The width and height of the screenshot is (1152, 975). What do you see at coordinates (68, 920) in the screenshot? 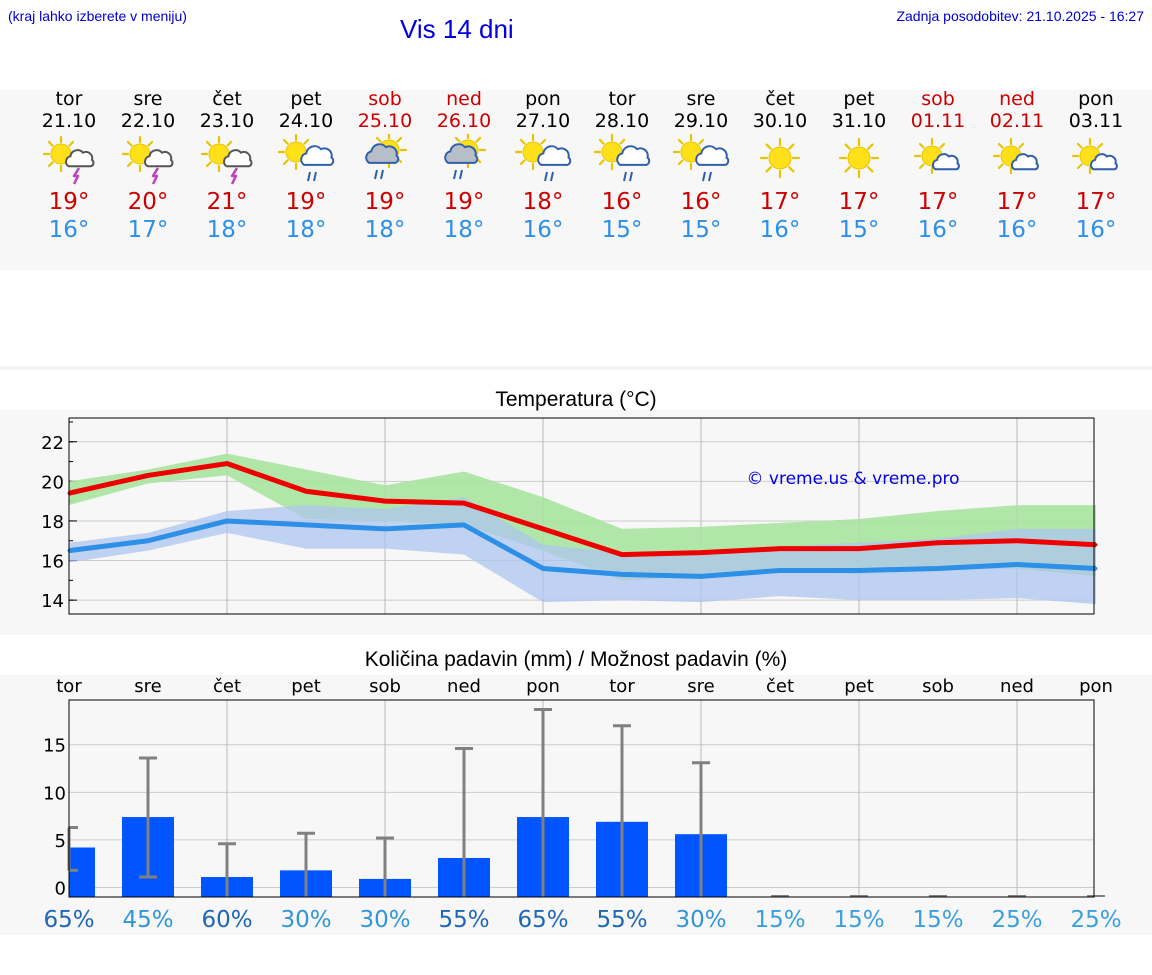
I see `precipitation-probability: 65%` at bounding box center [68, 920].